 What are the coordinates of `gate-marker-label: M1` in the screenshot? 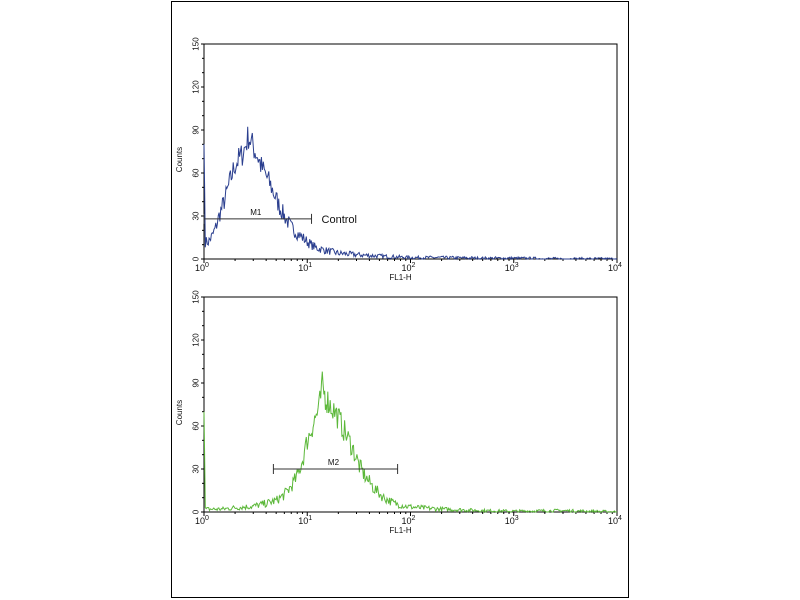 It's located at (256, 212).